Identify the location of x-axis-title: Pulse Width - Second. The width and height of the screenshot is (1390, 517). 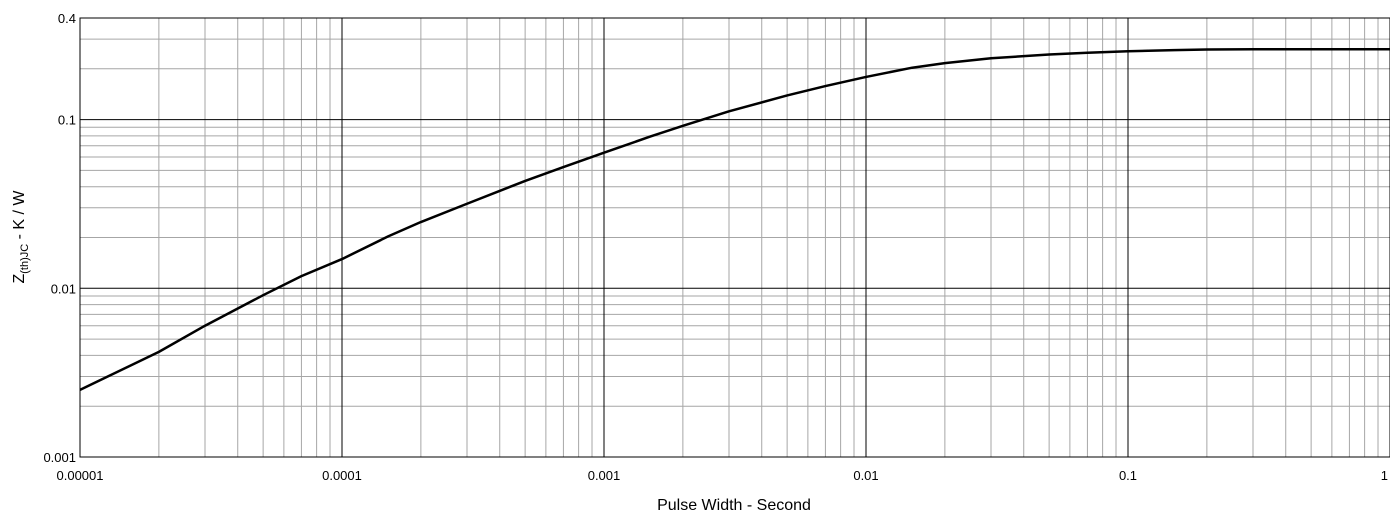
(734, 505).